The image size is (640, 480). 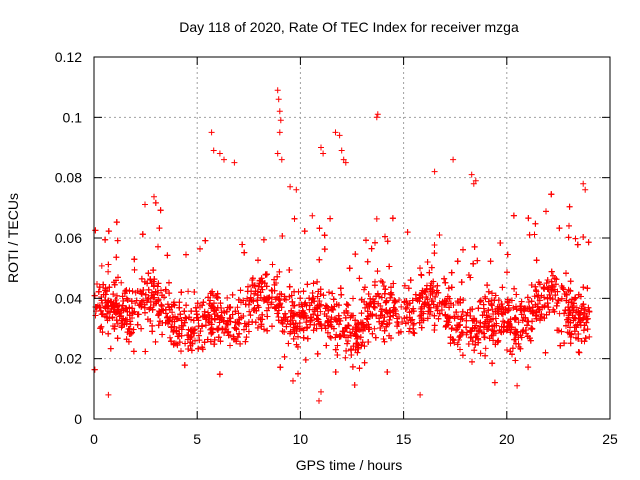 I want to click on y-tick-label: 0.12, so click(x=68, y=57).